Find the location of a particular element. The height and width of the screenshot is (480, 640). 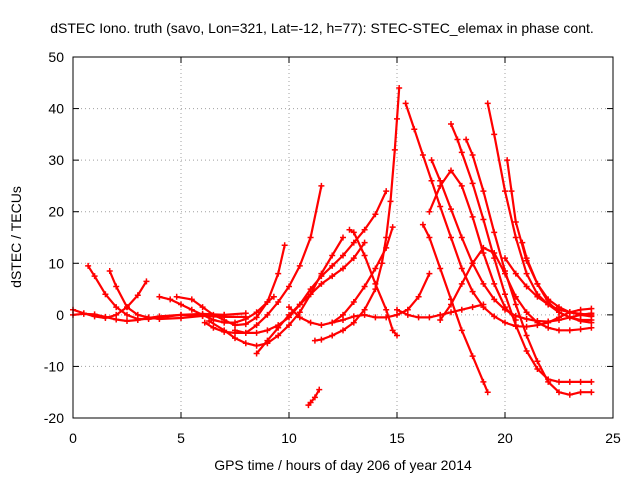

y-axis-label: dSTEC / TECUs is located at coordinates (16, 237).